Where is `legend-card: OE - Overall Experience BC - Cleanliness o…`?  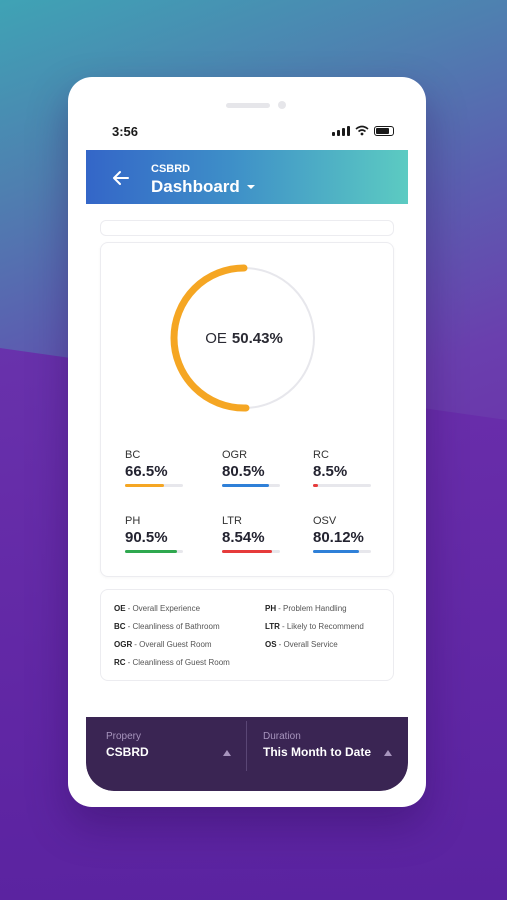
legend-card: OE - Overall Experience BC - Cleanliness o… is located at coordinates (247, 635).